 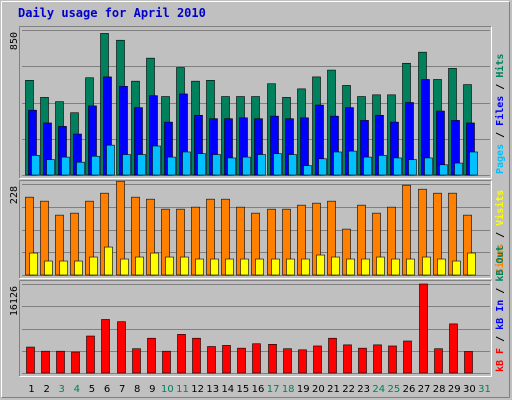 What do you see at coordinates (77, 389) in the screenshot?
I see `day-label-4: 4` at bounding box center [77, 389].